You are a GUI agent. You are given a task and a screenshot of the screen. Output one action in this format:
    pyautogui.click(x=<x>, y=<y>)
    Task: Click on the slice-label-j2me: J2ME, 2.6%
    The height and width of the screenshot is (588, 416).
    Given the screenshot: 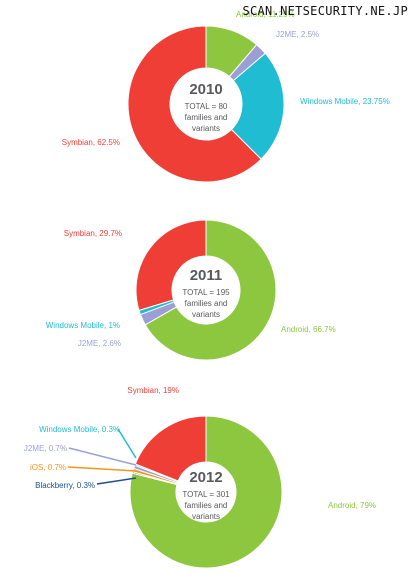 What is the action you would take?
    pyautogui.click(x=99, y=343)
    